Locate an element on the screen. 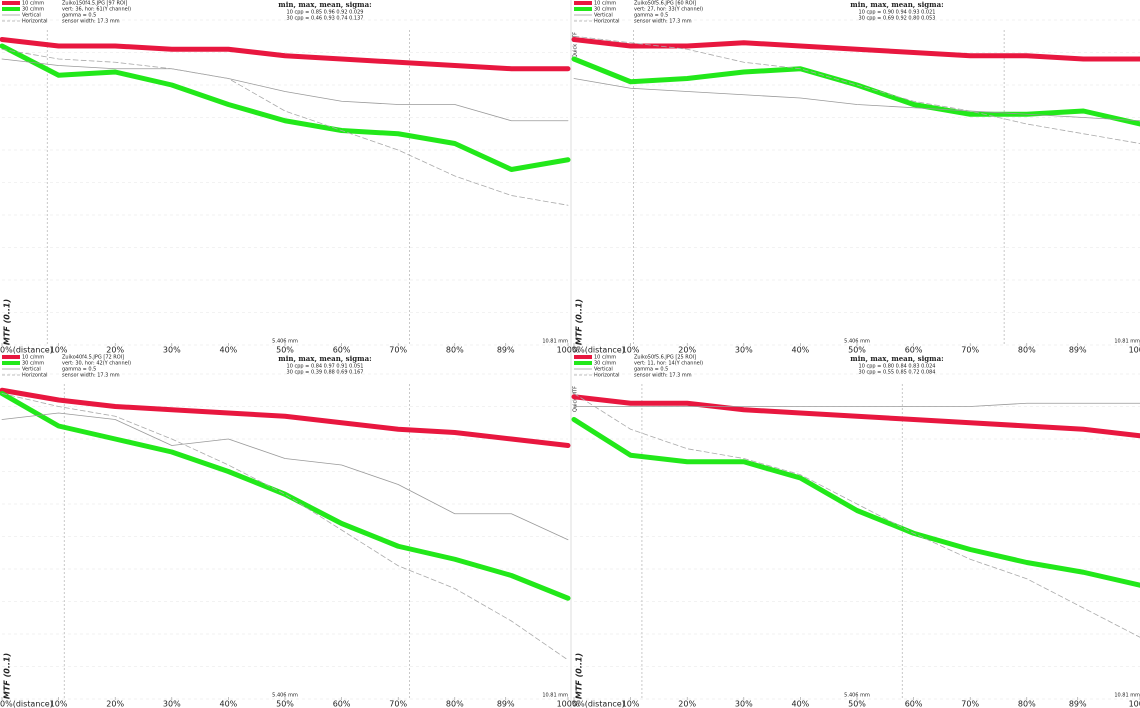 The height and width of the screenshot is (708, 1140). info-note: Zuiko150f4.5.JPG [97 ROI] is located at coordinates (94, 4).